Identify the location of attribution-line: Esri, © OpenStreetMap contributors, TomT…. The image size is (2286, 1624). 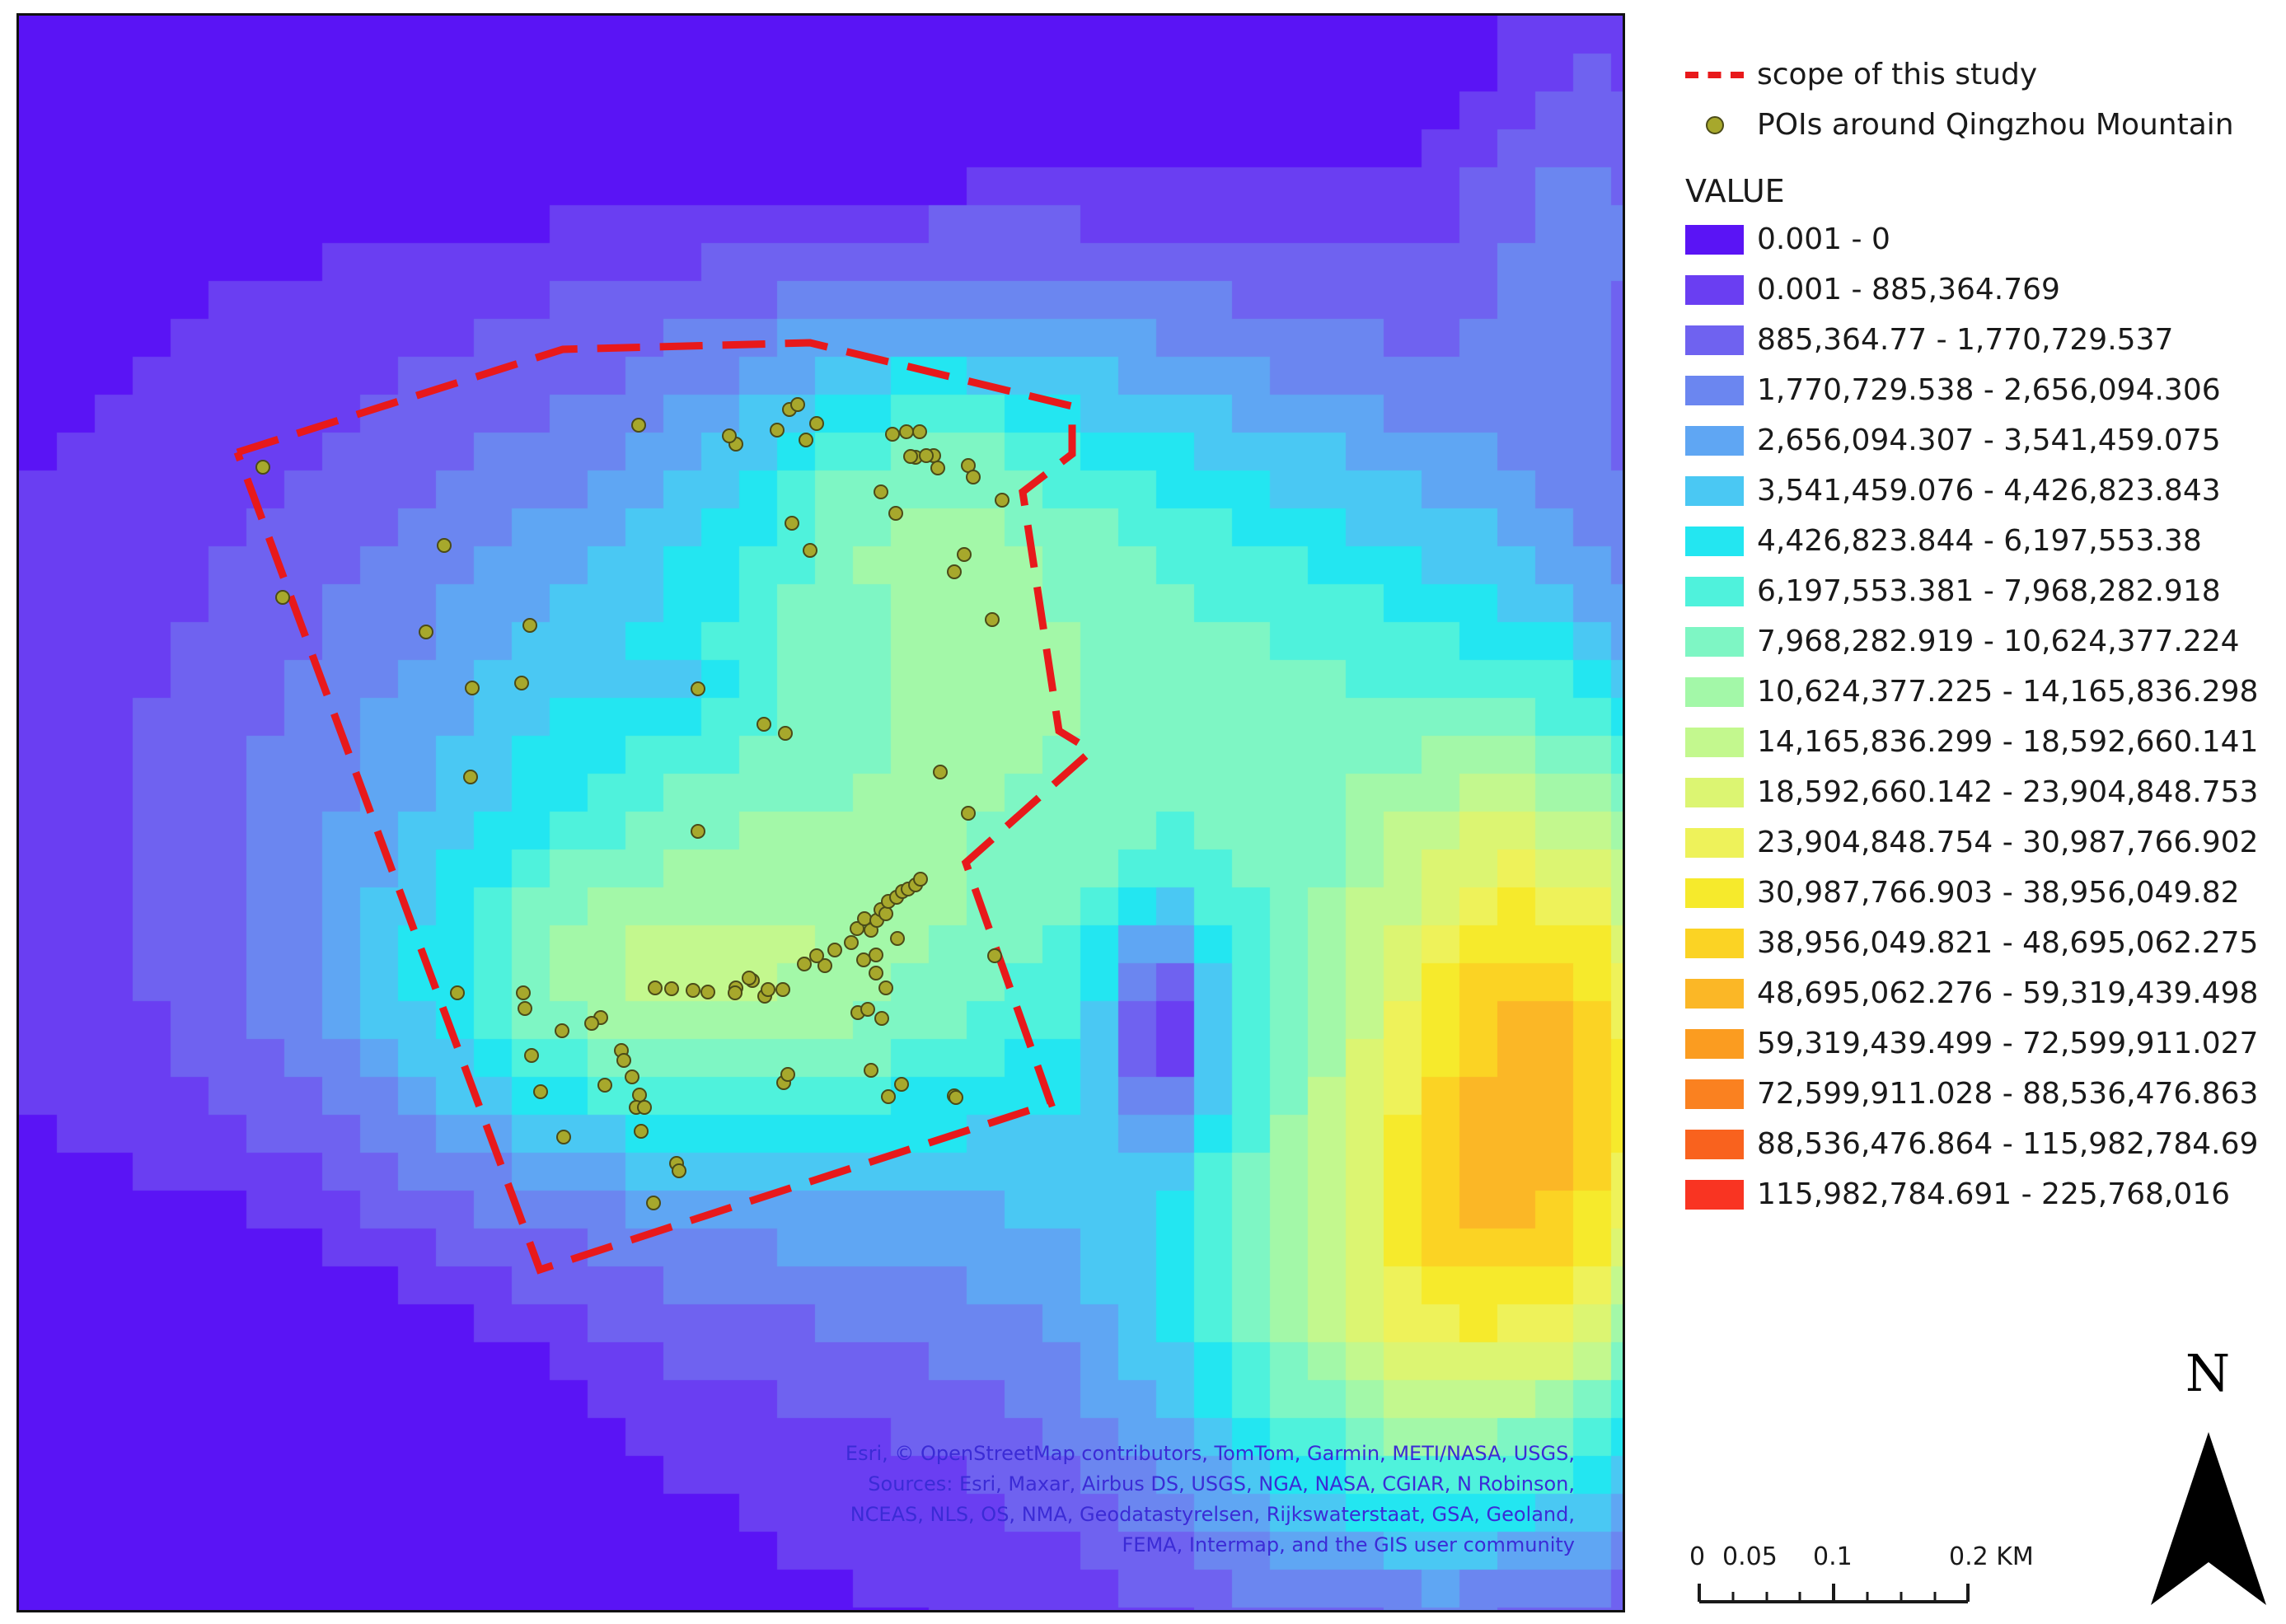
(1210, 1453).